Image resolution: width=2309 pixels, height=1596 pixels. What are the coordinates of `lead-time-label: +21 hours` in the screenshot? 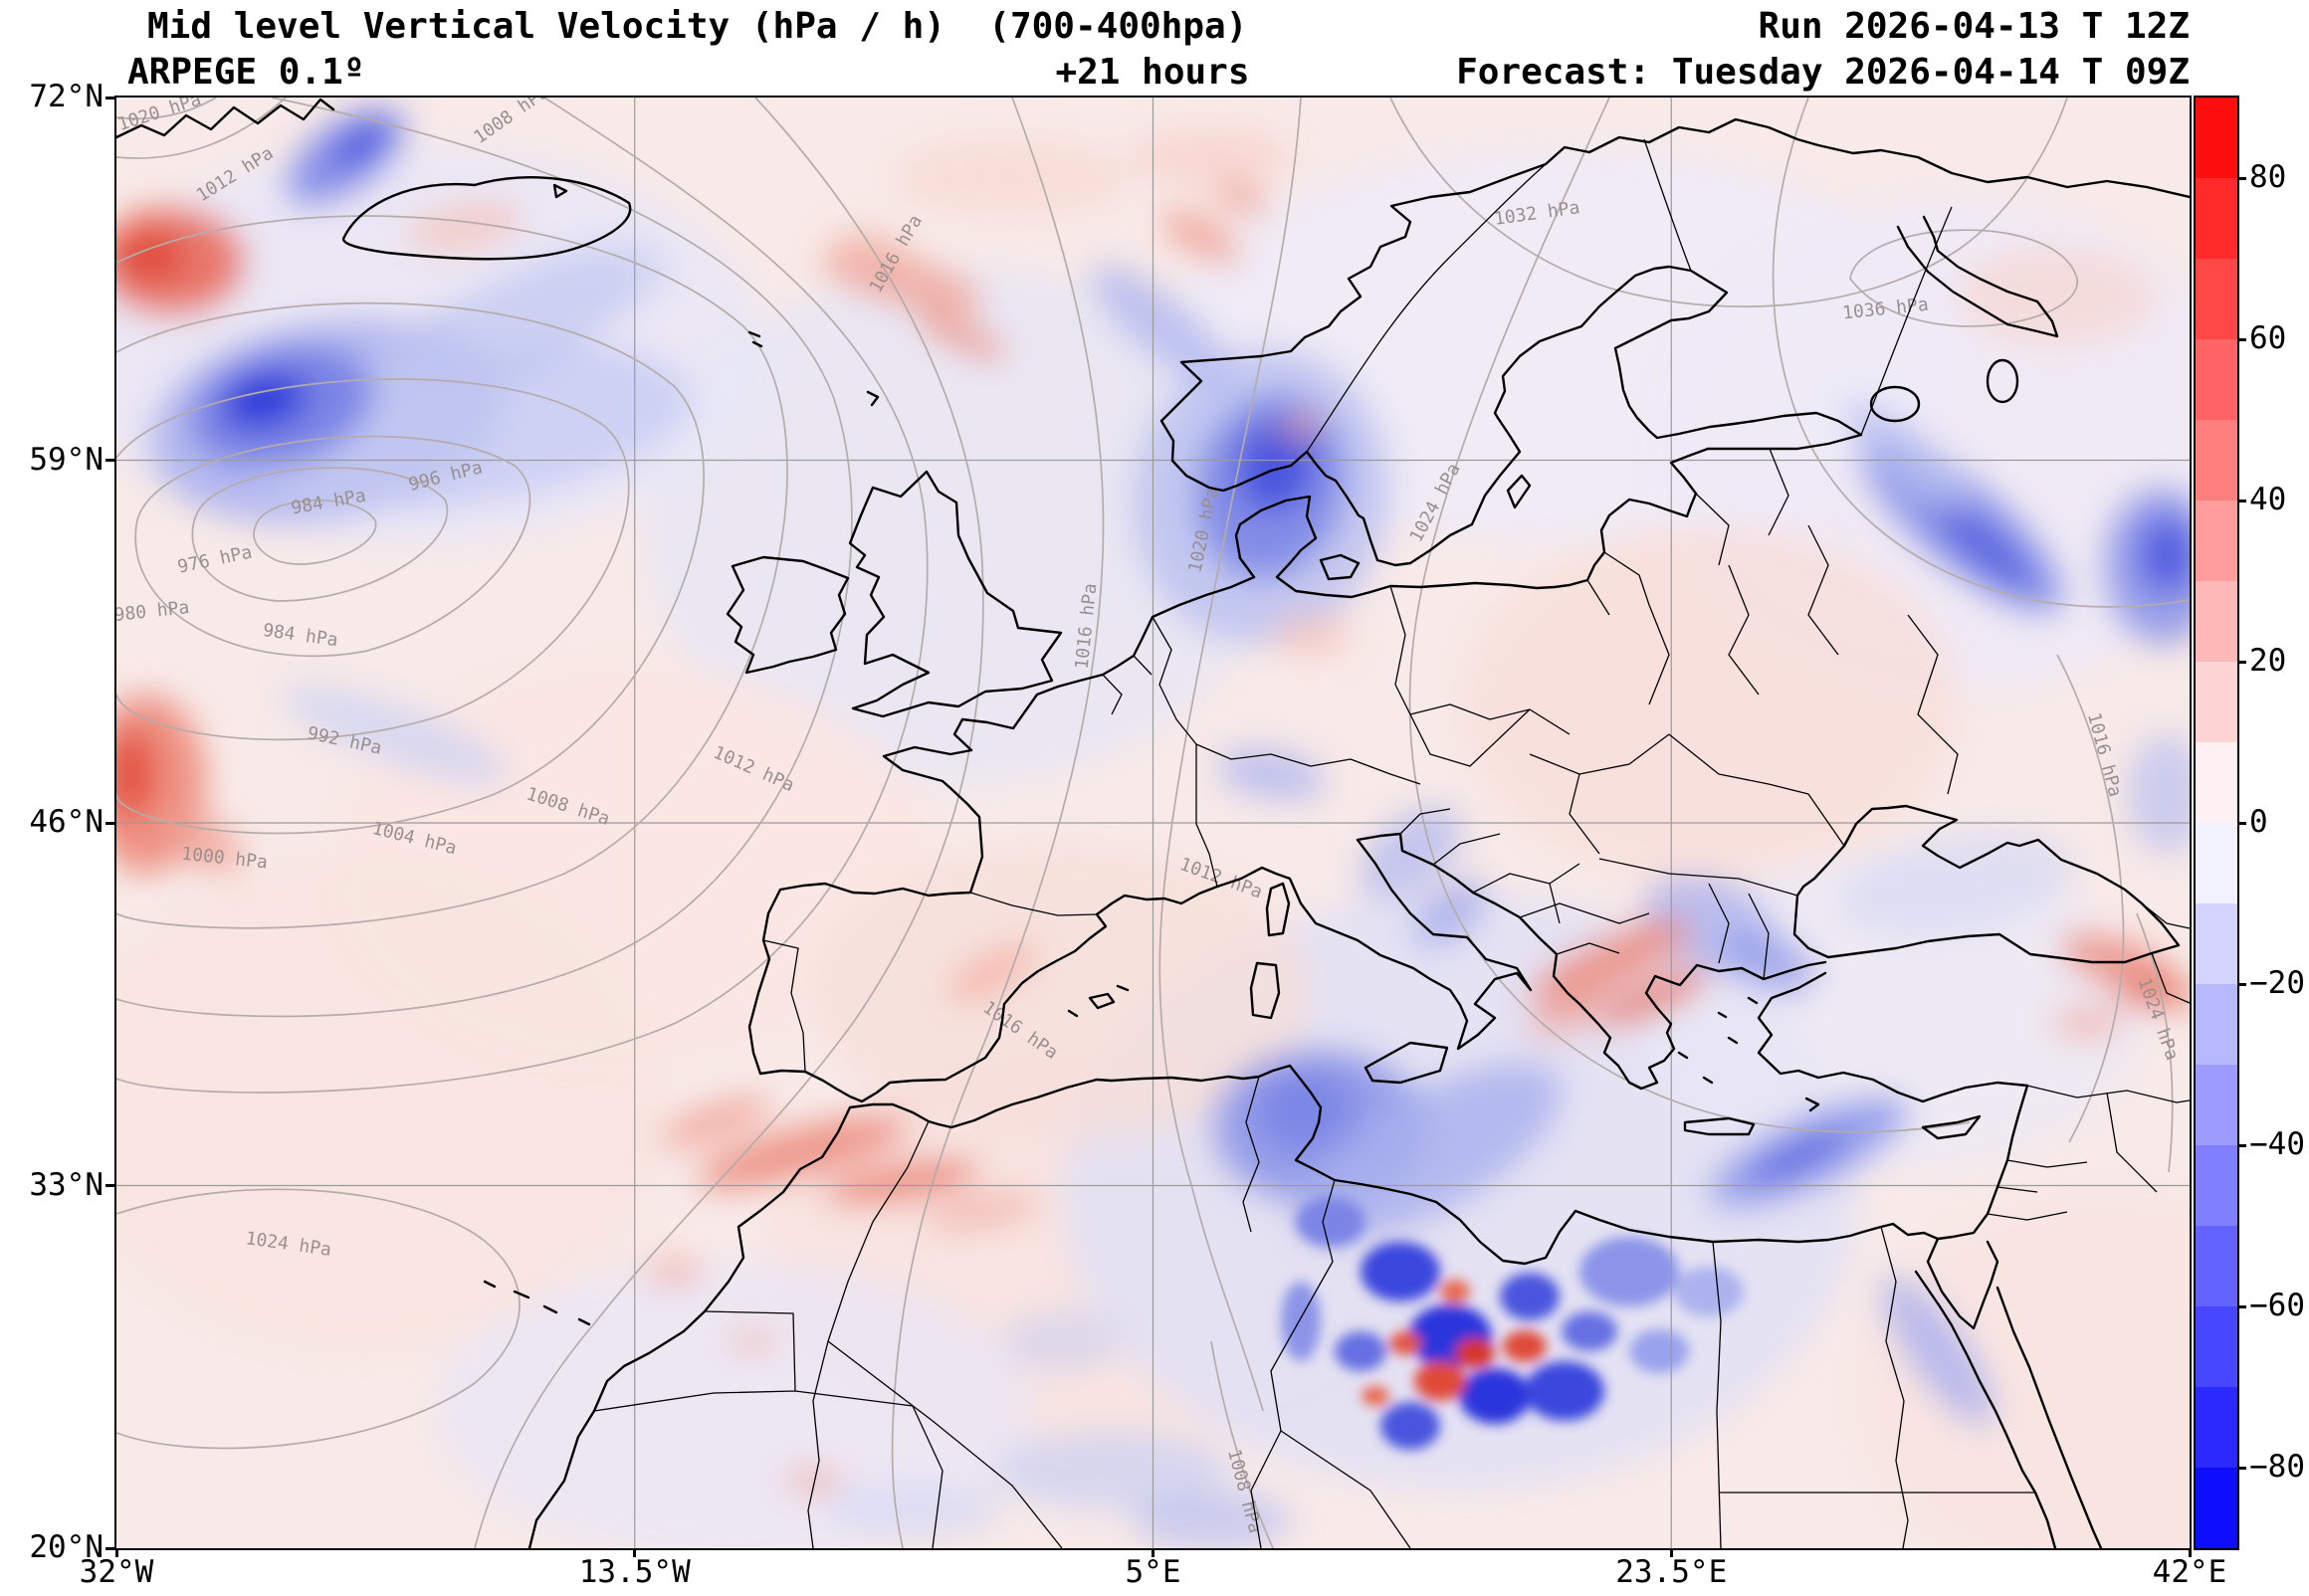 It's located at (1152, 73).